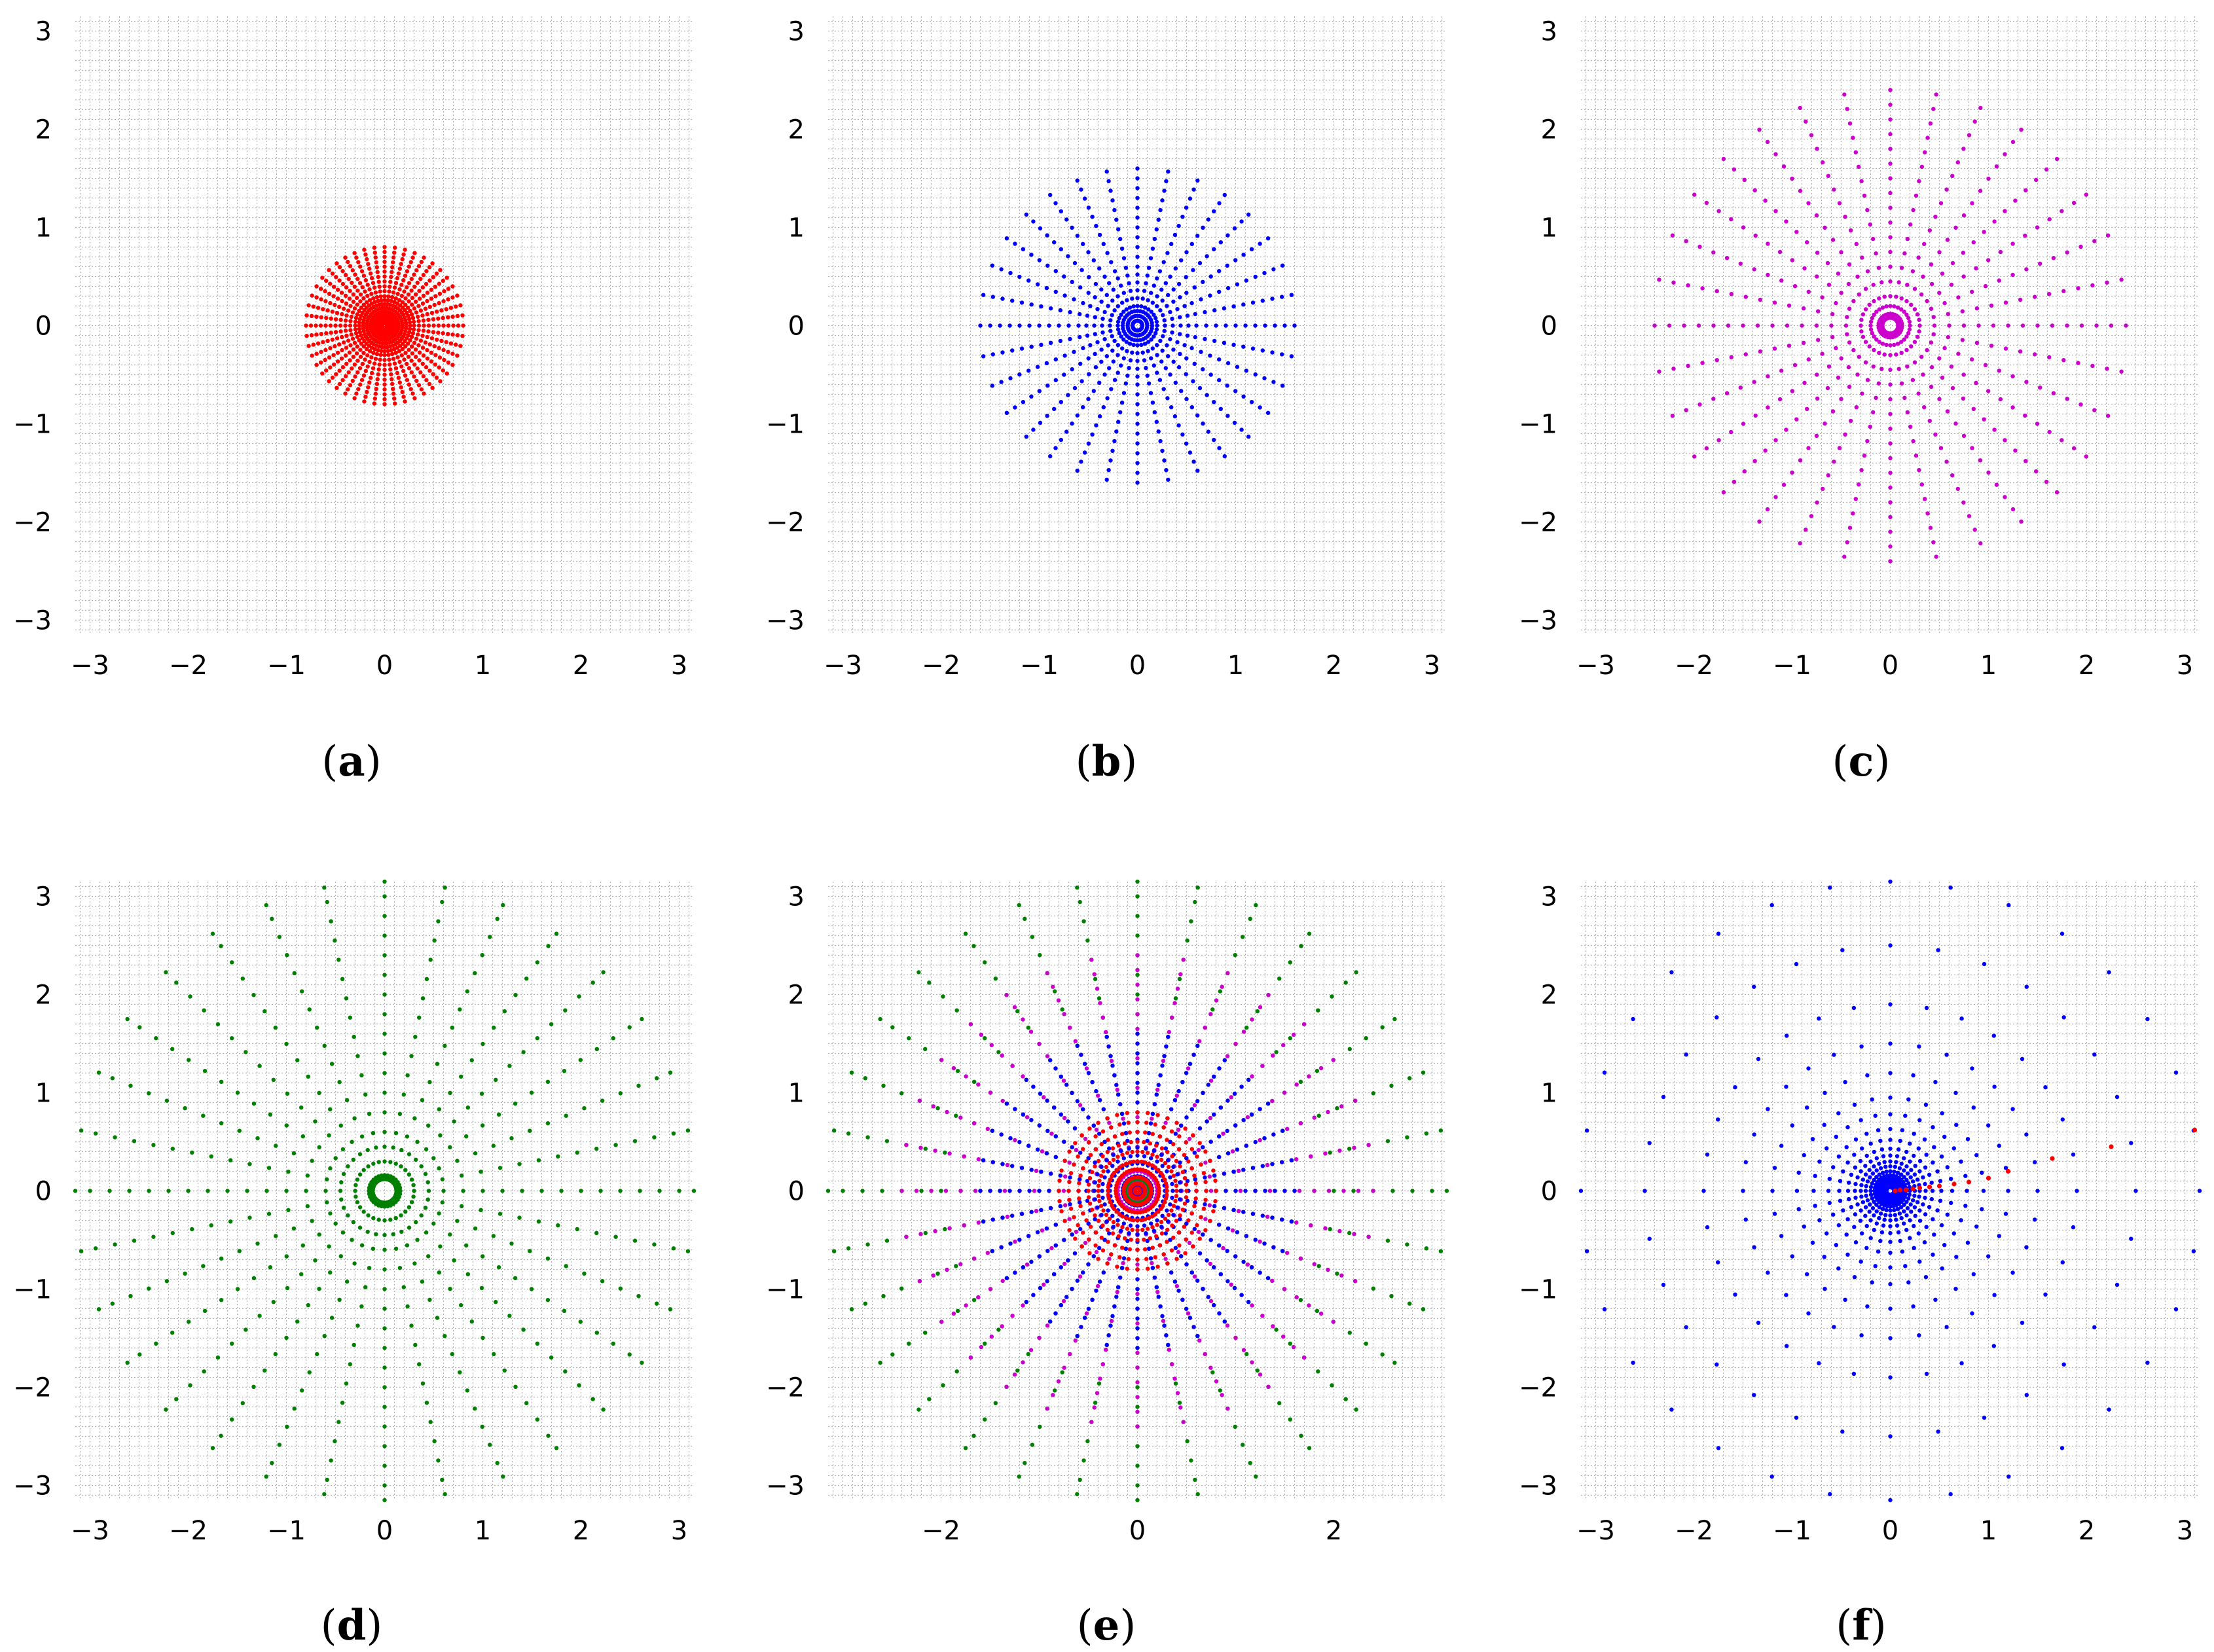 The image size is (2214, 1652). I want to click on x-tick-label: 1, so click(483, 666).